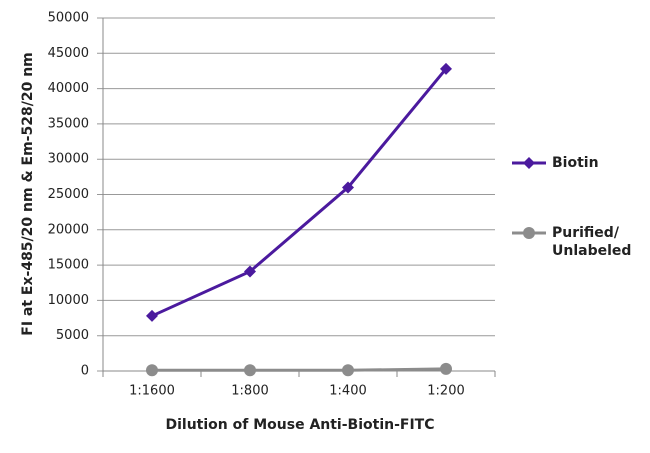  What do you see at coordinates (445, 391) in the screenshot?
I see `x-tick-label: 1:200` at bounding box center [445, 391].